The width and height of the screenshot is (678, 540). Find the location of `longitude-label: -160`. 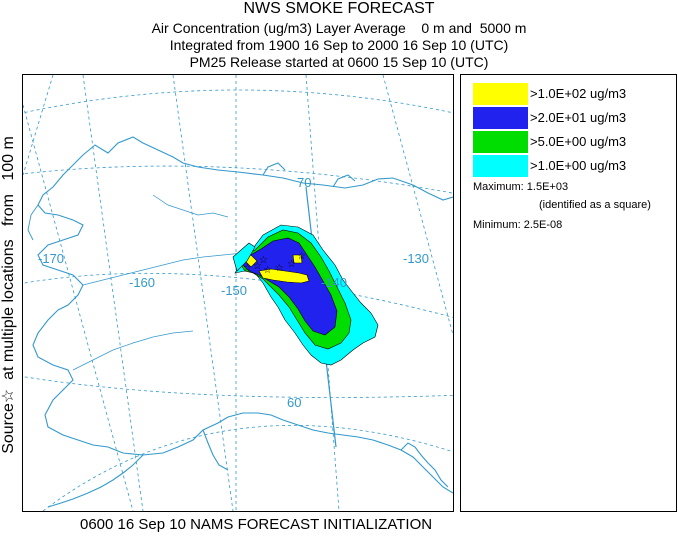

longitude-label: -160 is located at coordinates (142, 282).